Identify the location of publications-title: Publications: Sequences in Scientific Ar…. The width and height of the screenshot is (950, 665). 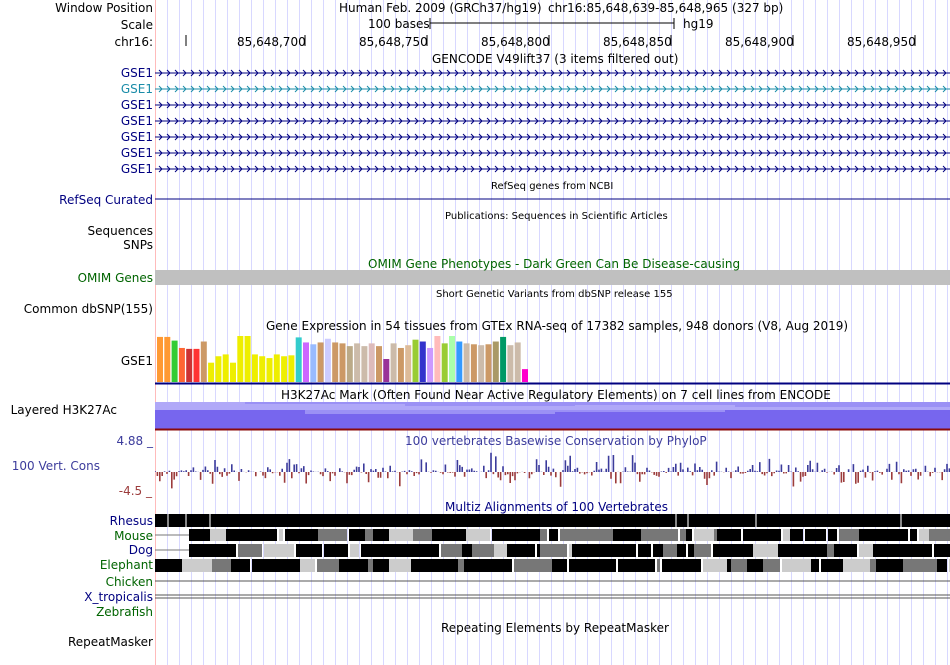
(556, 216).